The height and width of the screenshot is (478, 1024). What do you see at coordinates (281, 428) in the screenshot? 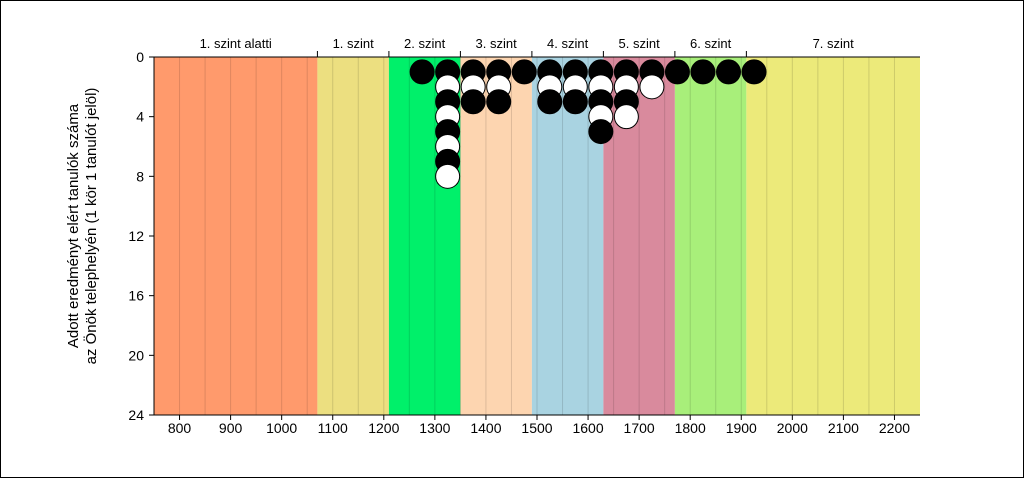
I see `x-tick-label: 1000` at bounding box center [281, 428].